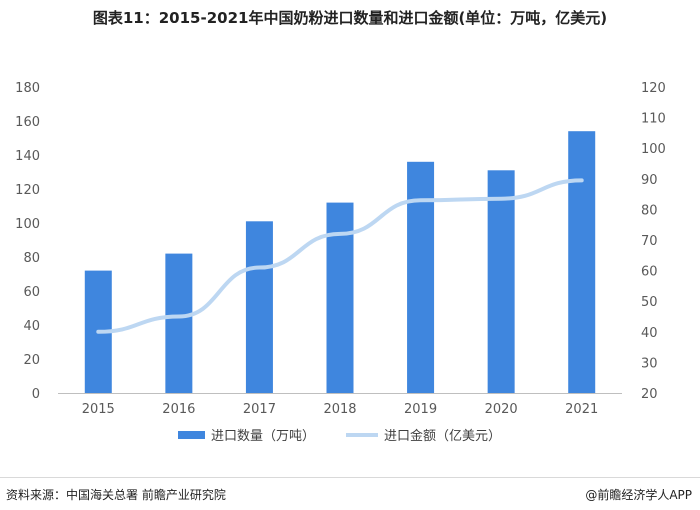 The height and width of the screenshot is (510, 700). I want to click on bar-2017, so click(259, 307).